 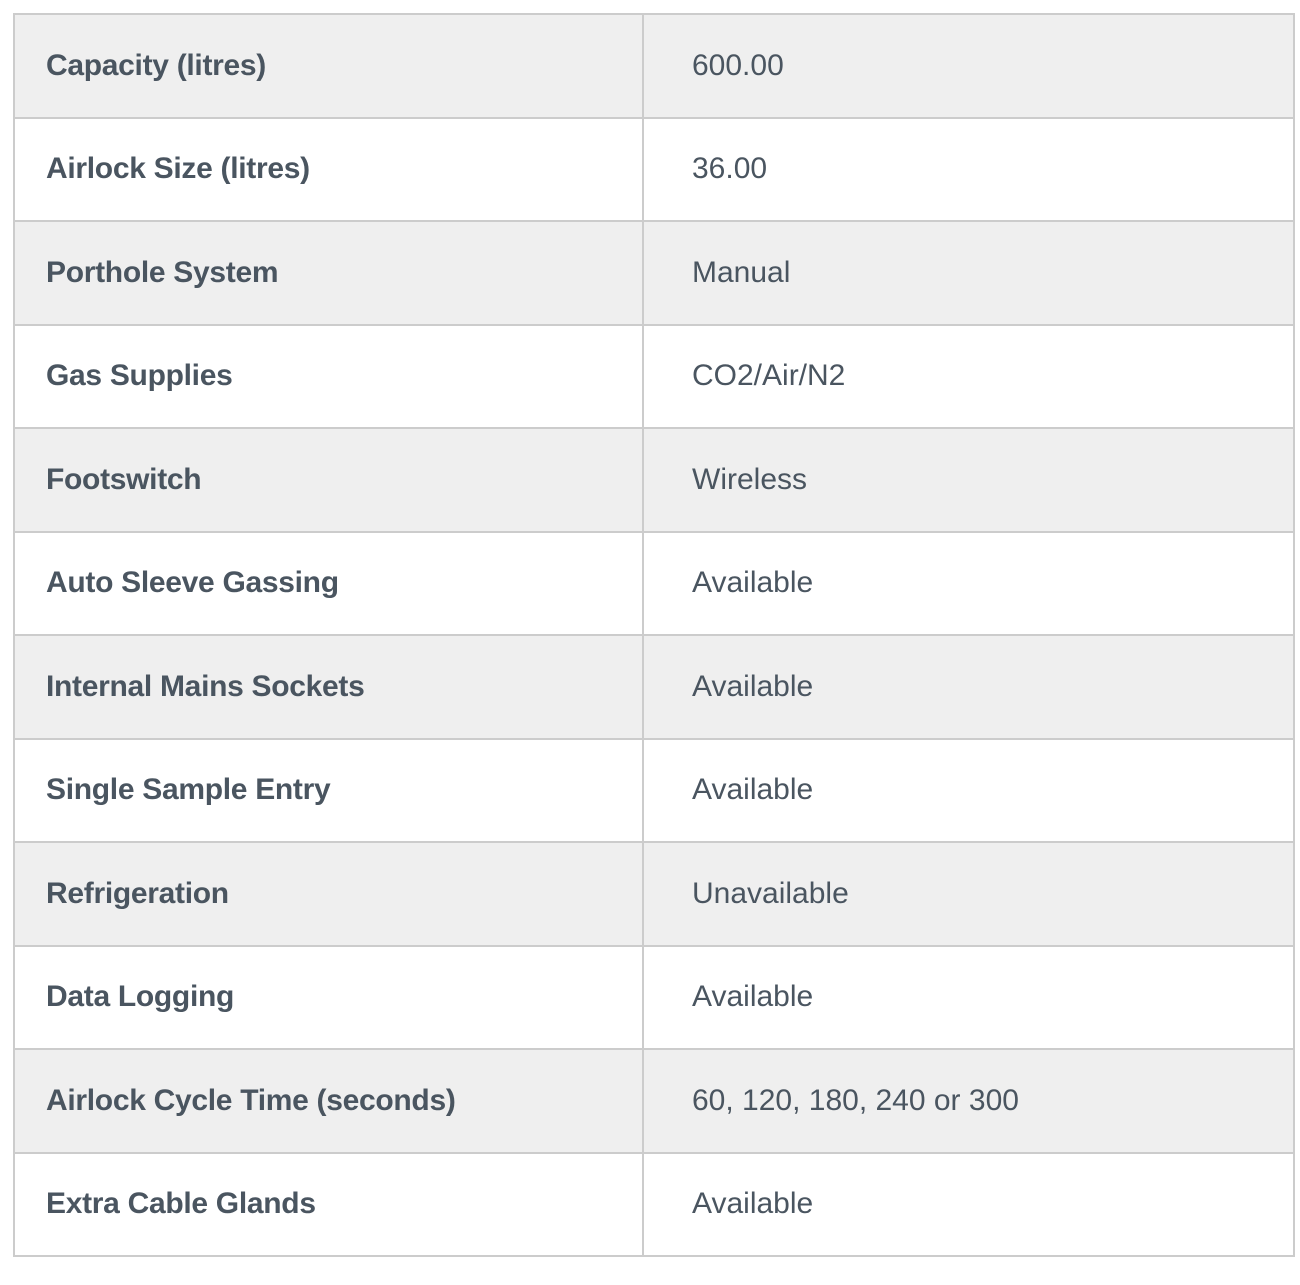 I want to click on spec-value: Wireless, so click(x=968, y=480).